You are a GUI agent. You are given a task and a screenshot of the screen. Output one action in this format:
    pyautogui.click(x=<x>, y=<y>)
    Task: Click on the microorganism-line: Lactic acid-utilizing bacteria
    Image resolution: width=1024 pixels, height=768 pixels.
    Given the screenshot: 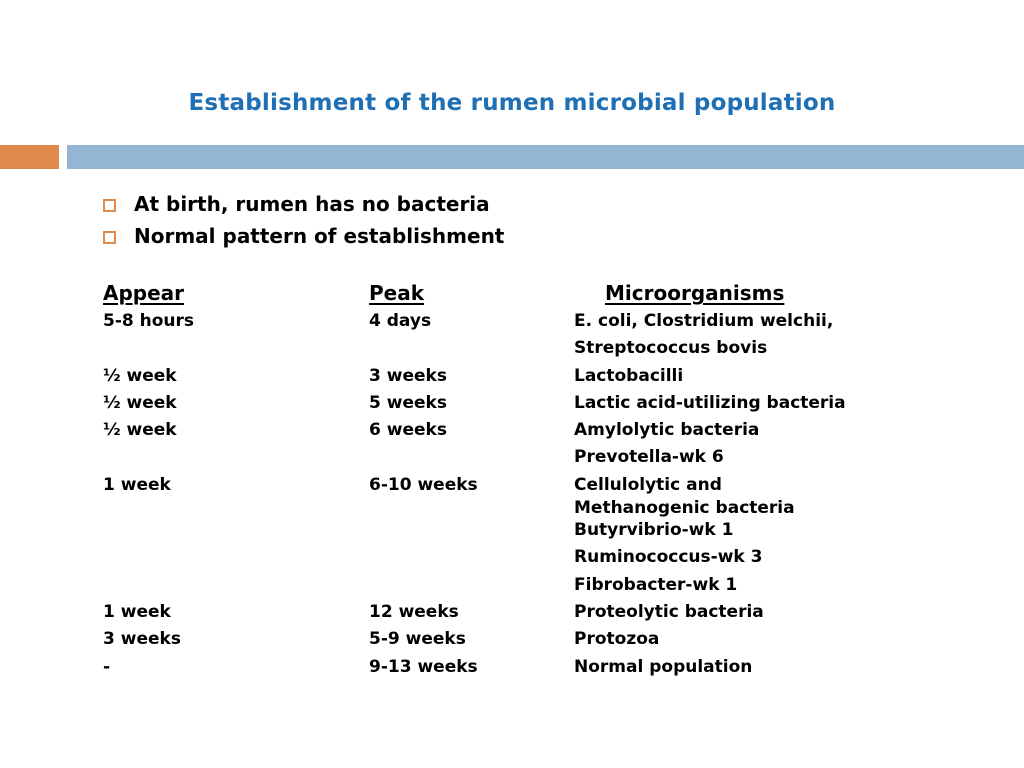 What is the action you would take?
    pyautogui.click(x=710, y=402)
    